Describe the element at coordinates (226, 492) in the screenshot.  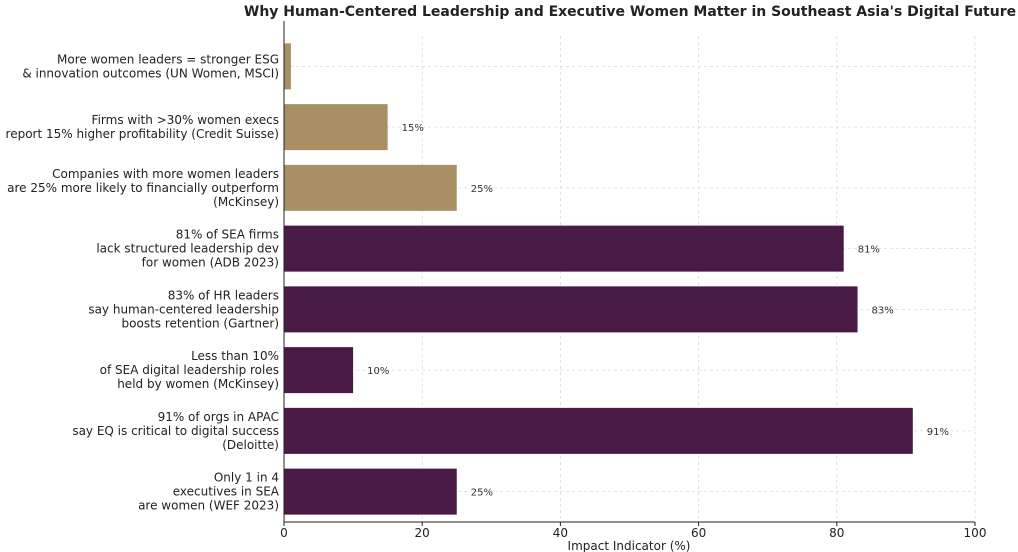
I see `y-tick-label: executives in SEA` at that location.